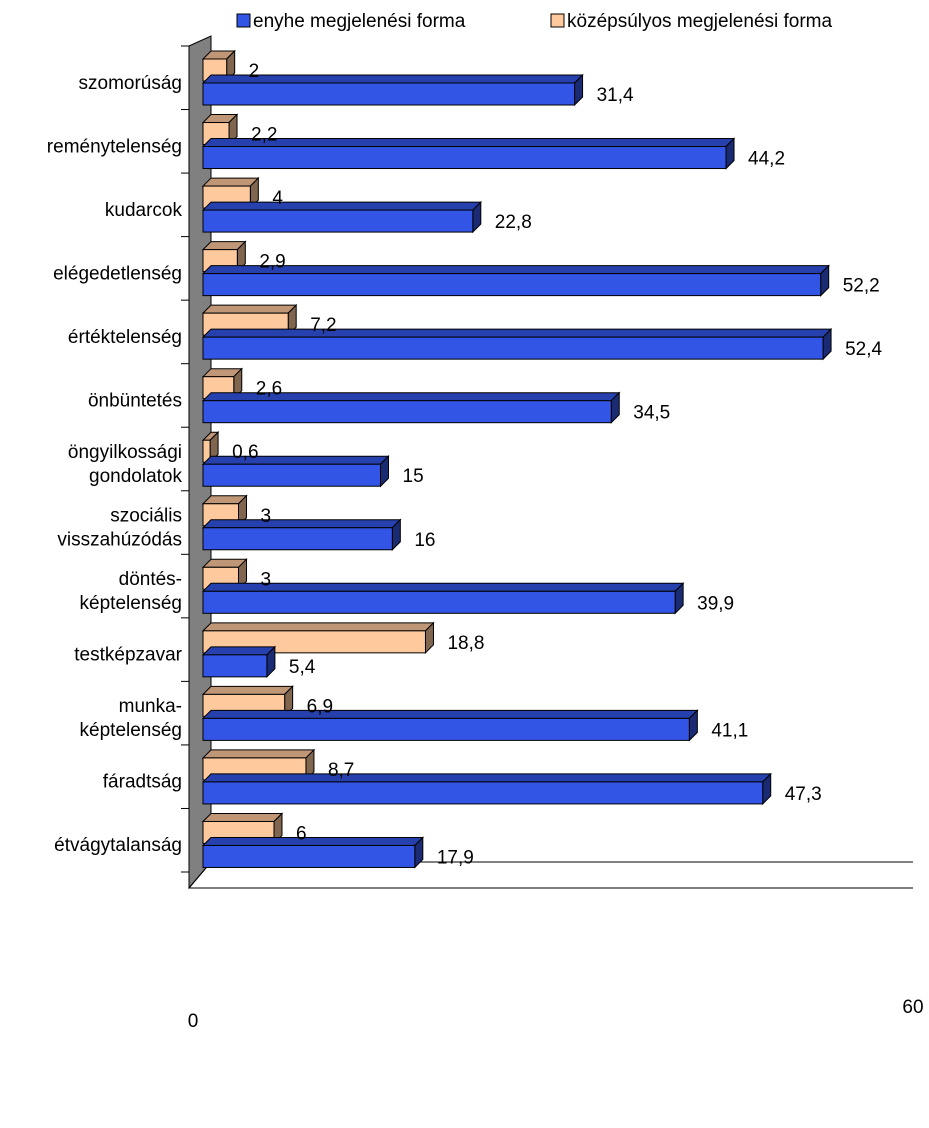  What do you see at coordinates (131, 83) in the screenshot?
I see `category-label: szomorúság` at bounding box center [131, 83].